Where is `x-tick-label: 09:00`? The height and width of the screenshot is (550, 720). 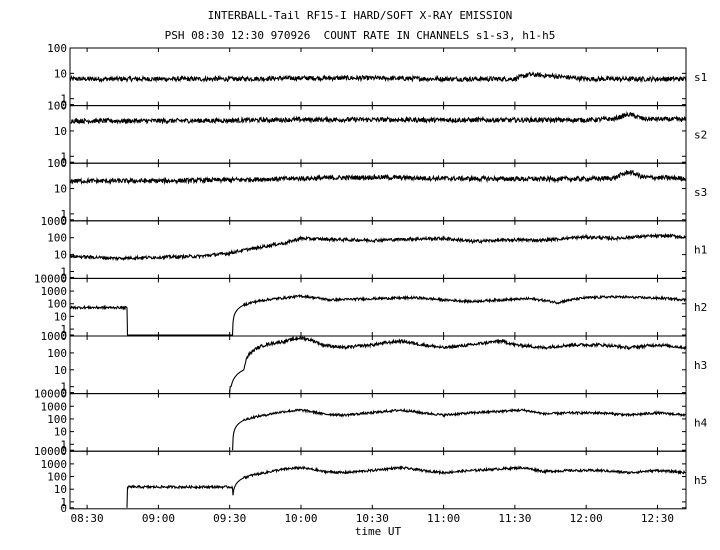
x-tick-label: 09:00 is located at coordinates (158, 518).